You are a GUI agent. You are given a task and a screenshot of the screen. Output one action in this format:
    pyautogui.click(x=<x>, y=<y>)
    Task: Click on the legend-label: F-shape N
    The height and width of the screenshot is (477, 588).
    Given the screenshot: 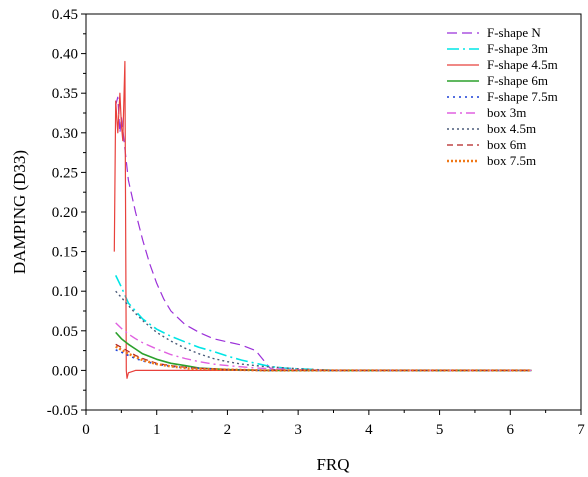 What is the action you would take?
    pyautogui.click(x=514, y=32)
    